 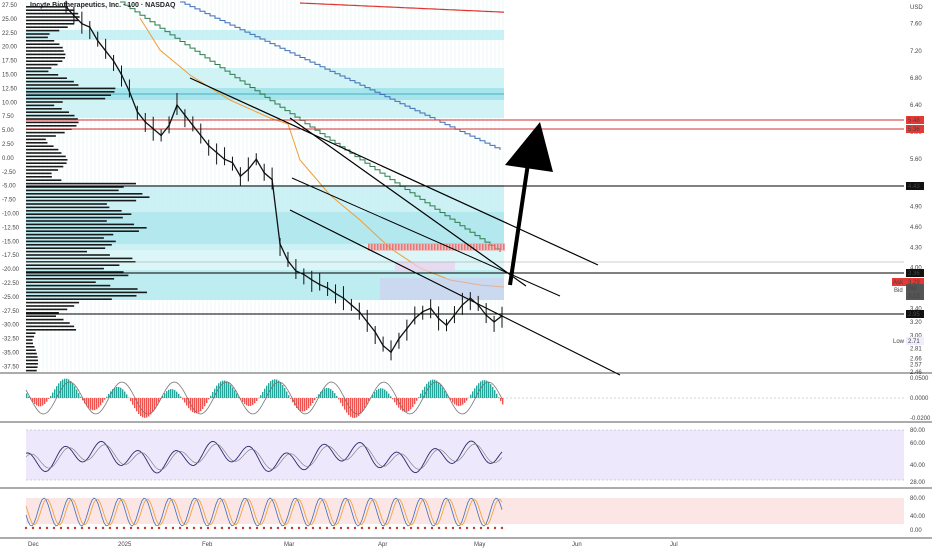 What do you see at coordinates (11, 298) in the screenshot?
I see `left-axis-tick-label: -25.00` at bounding box center [11, 298].